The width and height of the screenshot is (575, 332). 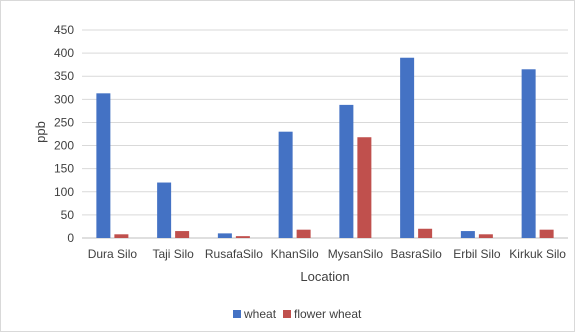 What do you see at coordinates (324, 276) in the screenshot?
I see `x-axis-title: Location` at bounding box center [324, 276].